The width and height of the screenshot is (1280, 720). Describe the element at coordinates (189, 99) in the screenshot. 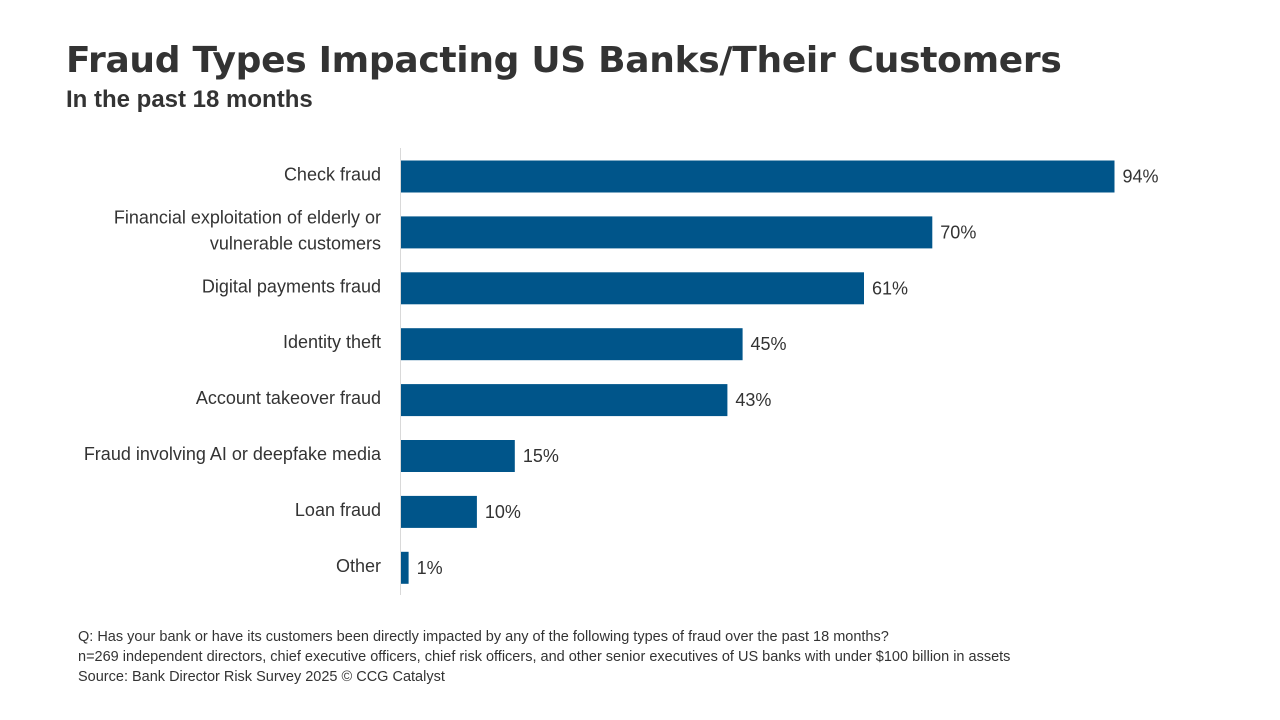

I see `chart-subtitle: In the past 18 months` at that location.